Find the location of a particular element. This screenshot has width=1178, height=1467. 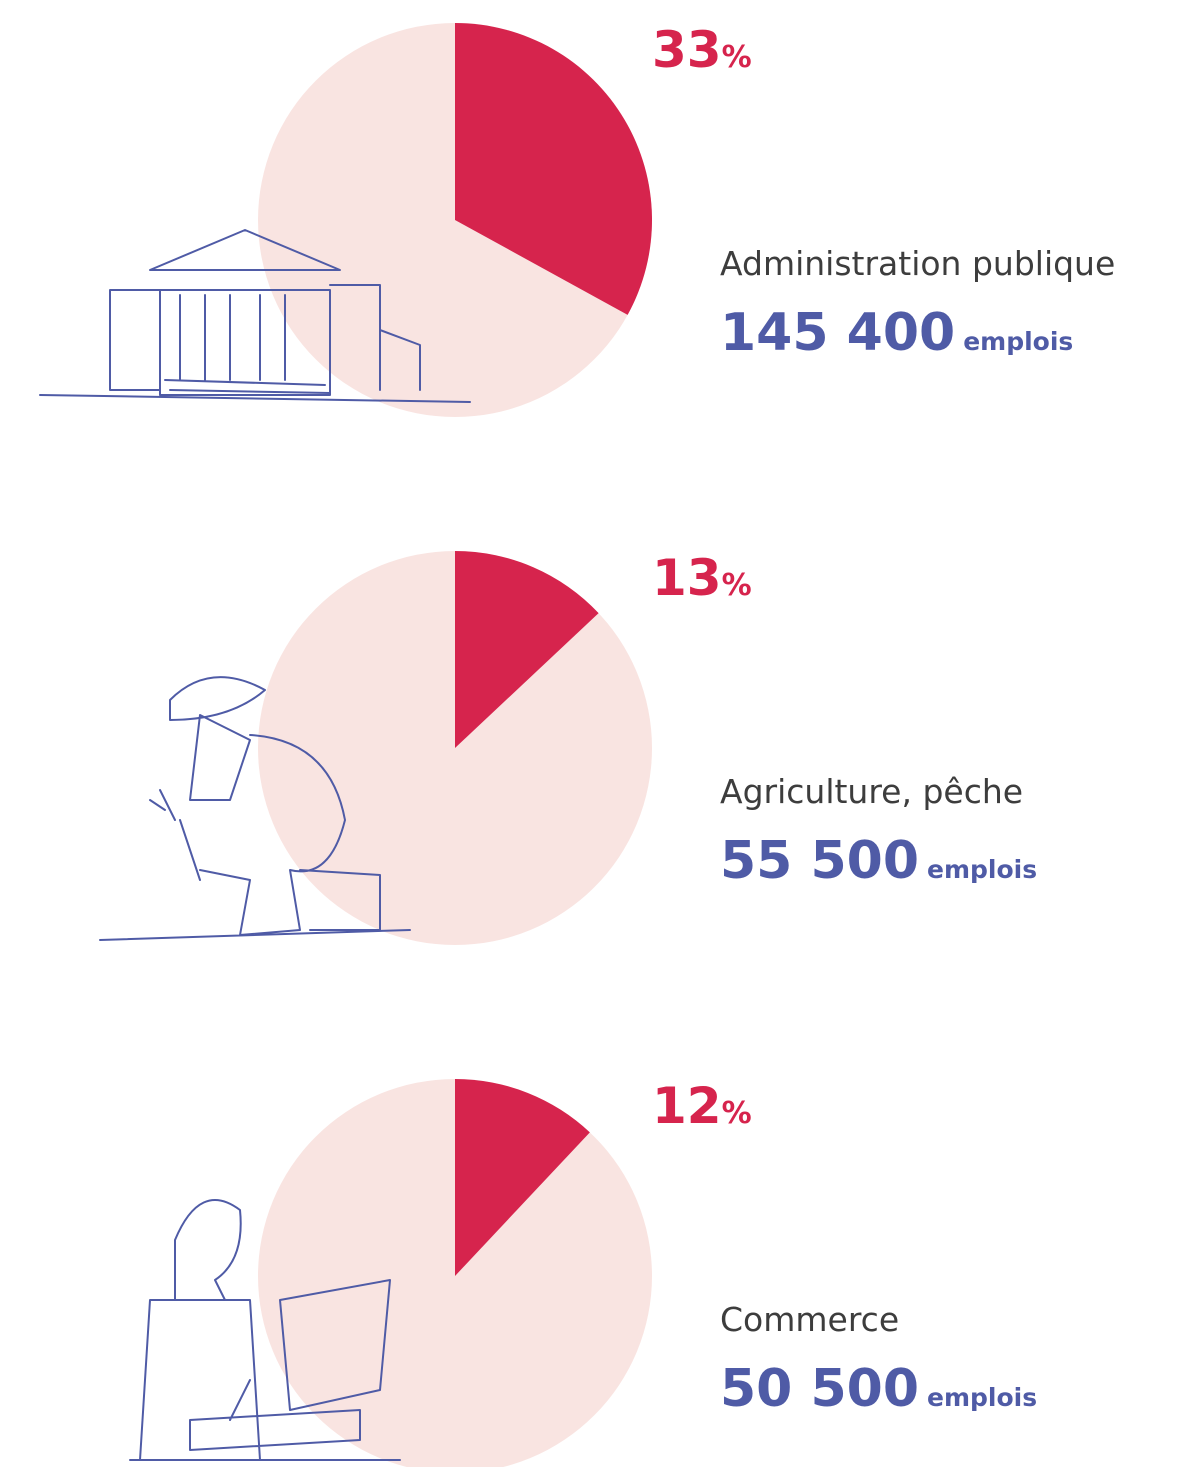

jobs-value: 55 500 is located at coordinates (819, 861).